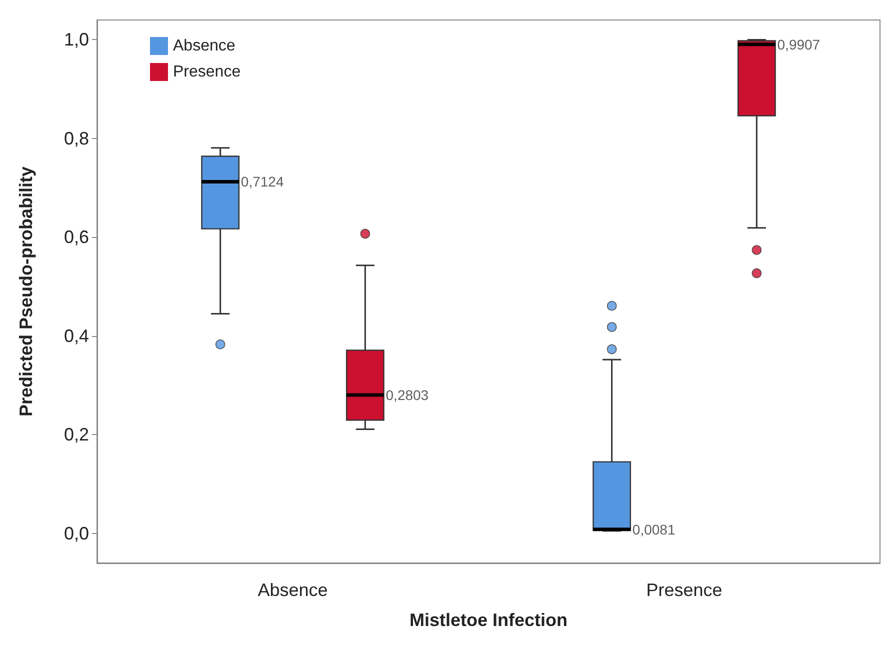 This screenshot has width=885, height=646. Describe the element at coordinates (76, 237) in the screenshot. I see `y-tick-label: 0,6` at that location.